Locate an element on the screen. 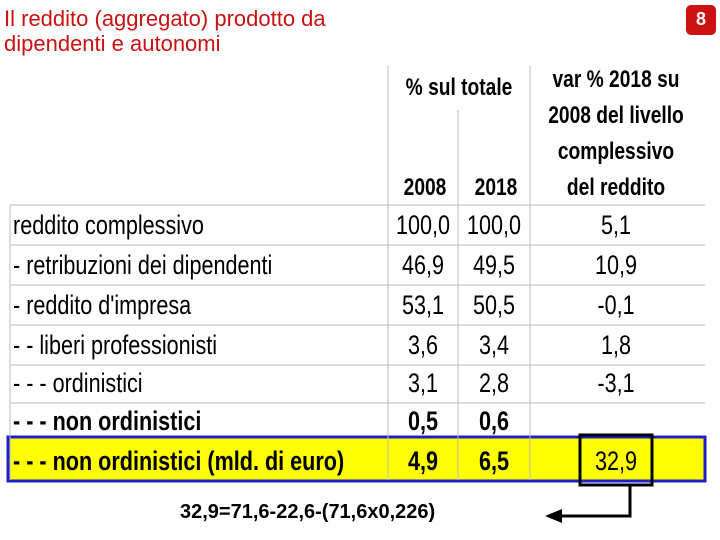 This screenshot has height=540, width=720. var-header: complessivo is located at coordinates (616, 151).